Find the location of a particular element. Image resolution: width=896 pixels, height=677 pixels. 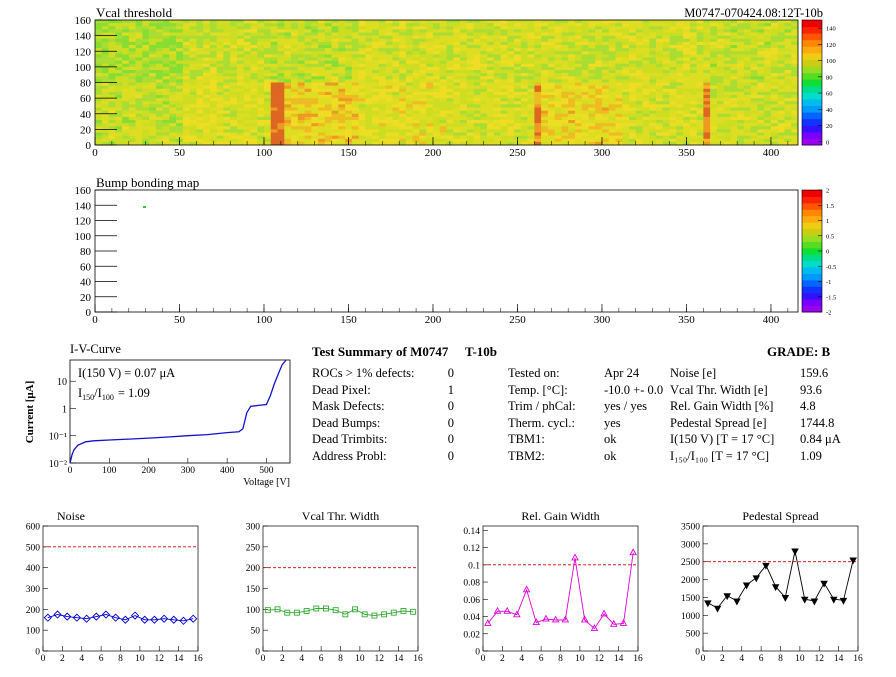

y-tick-label: 300 is located at coordinates (253, 528).